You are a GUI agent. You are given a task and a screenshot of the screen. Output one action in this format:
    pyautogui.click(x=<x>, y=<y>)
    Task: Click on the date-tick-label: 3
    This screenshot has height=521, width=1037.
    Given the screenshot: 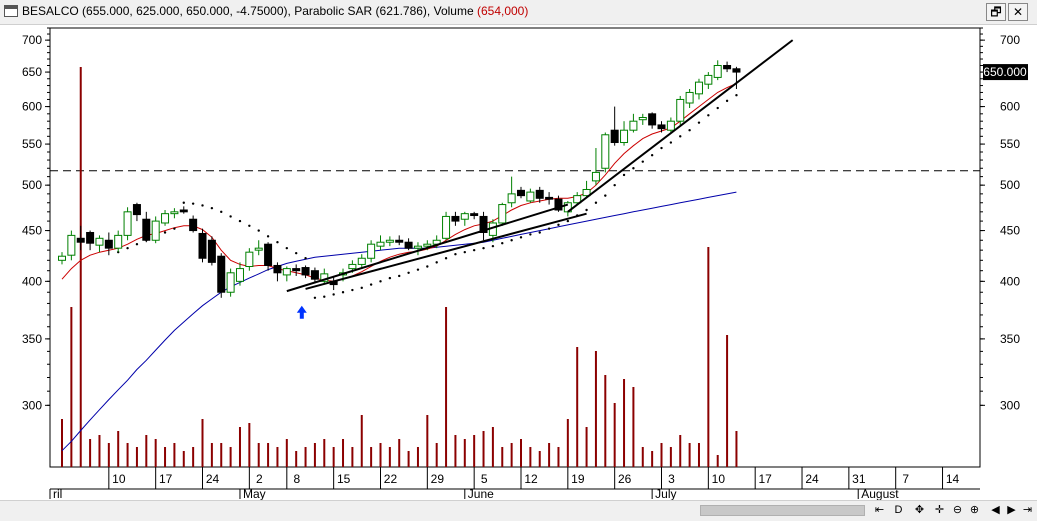 What is the action you would take?
    pyautogui.click(x=671, y=479)
    